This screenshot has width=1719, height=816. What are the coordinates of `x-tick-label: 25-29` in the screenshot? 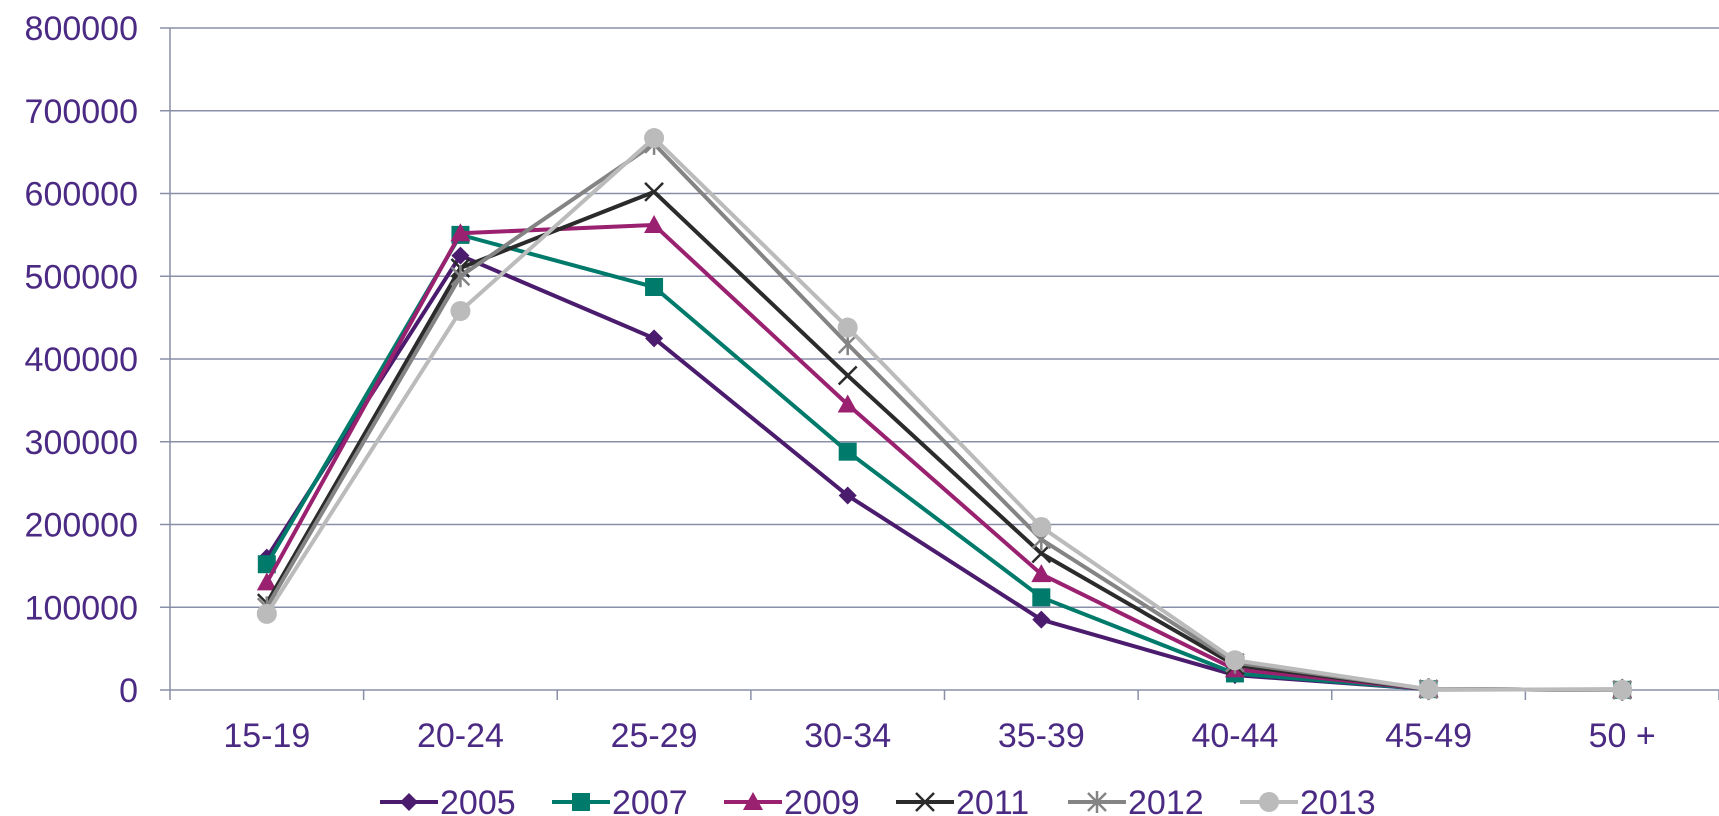 It's located at (654, 736).